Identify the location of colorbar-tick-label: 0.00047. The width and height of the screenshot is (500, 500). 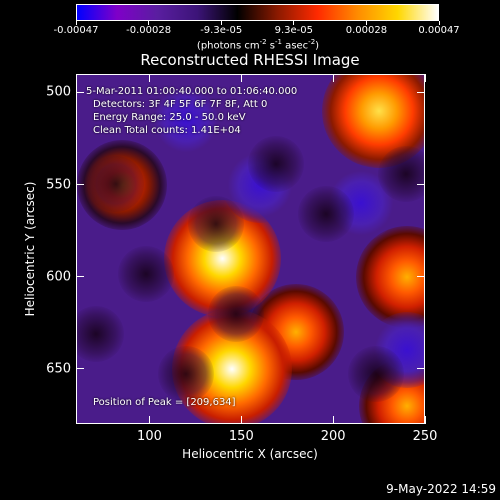
(439, 30).